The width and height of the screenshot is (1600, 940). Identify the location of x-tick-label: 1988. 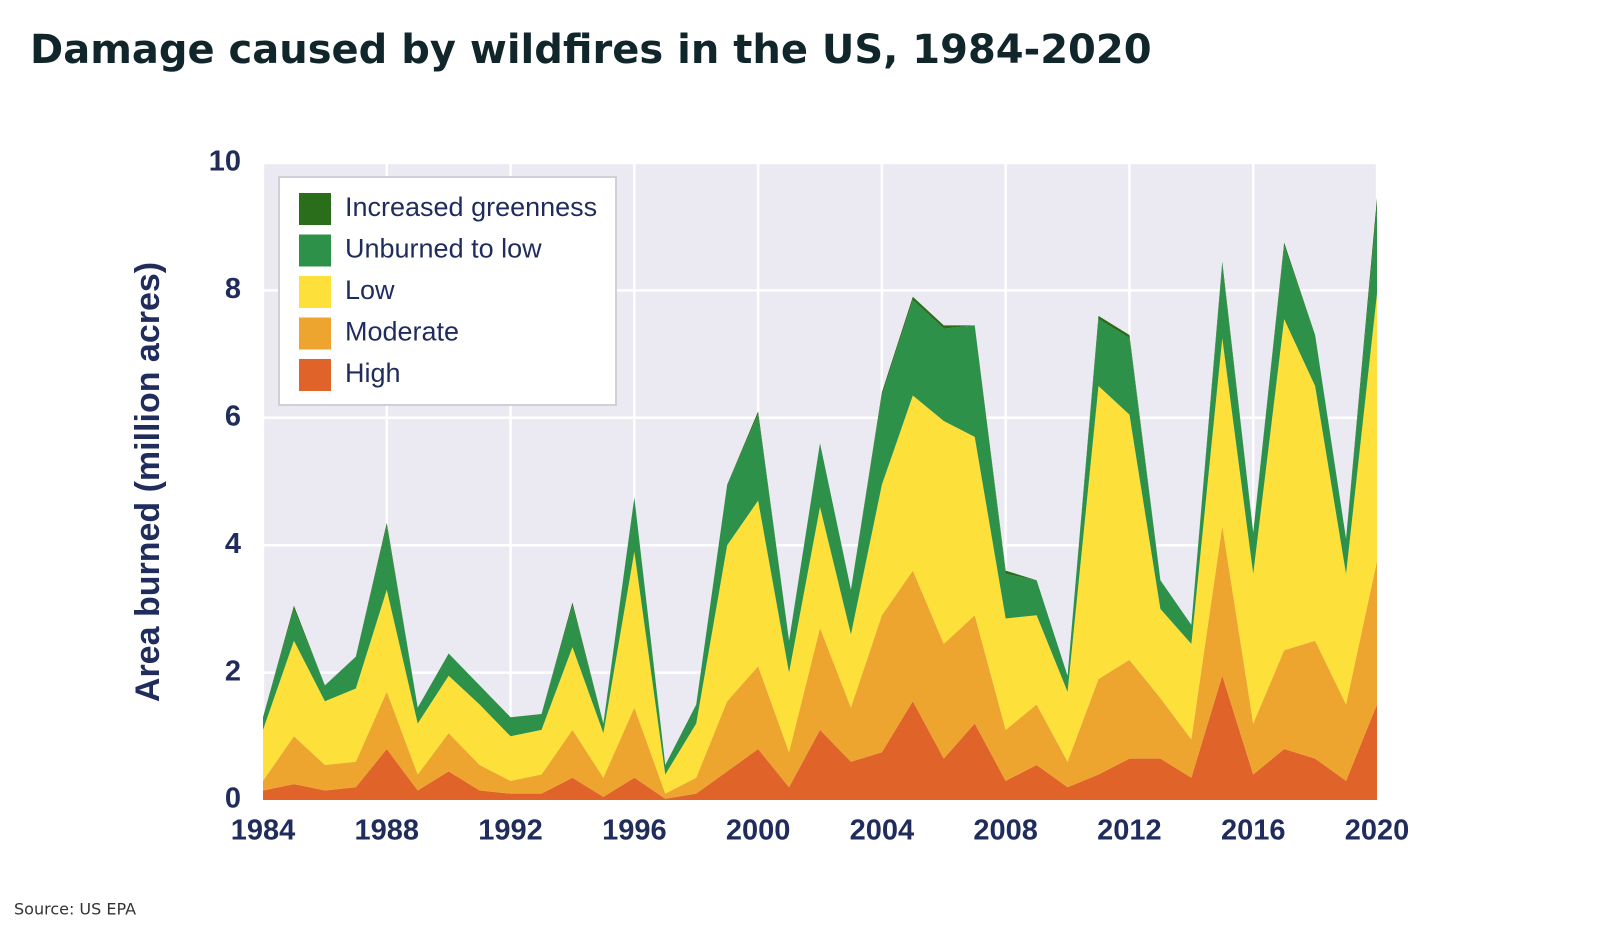
(387, 831).